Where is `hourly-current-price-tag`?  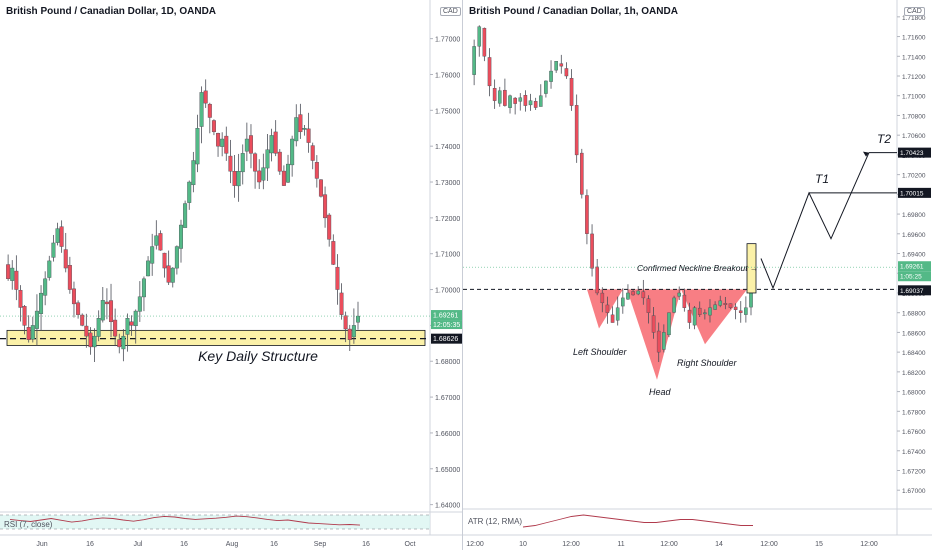 hourly-current-price-tag is located at coordinates (914, 266).